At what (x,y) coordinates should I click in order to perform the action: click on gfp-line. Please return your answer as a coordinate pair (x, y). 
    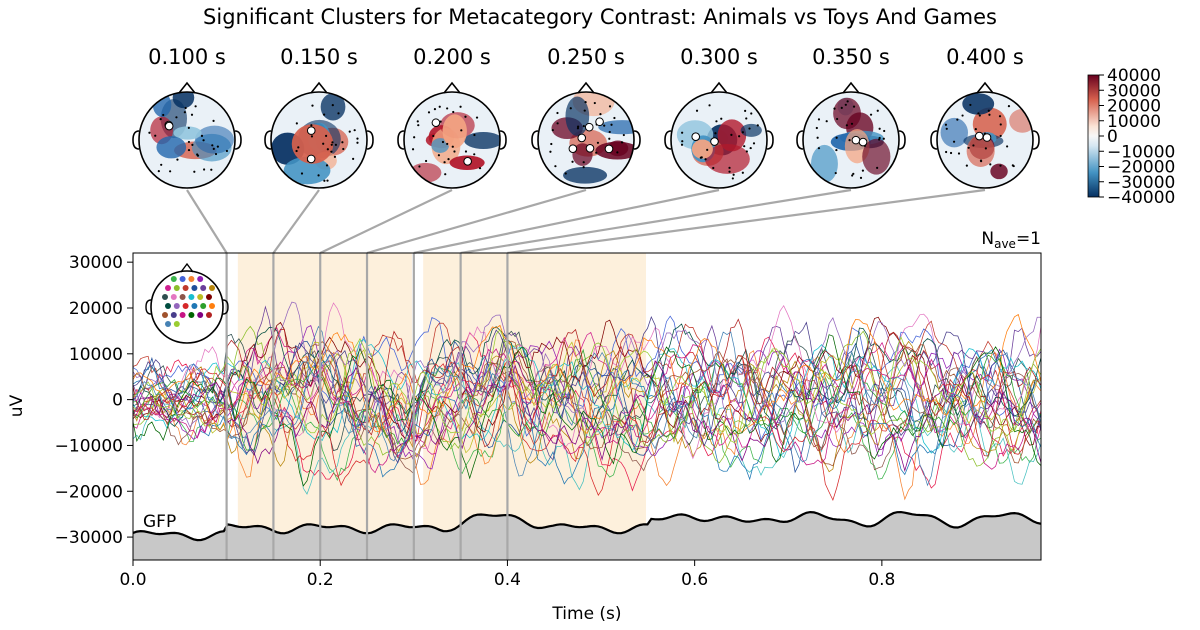
    Looking at the image, I should click on (587, 526).